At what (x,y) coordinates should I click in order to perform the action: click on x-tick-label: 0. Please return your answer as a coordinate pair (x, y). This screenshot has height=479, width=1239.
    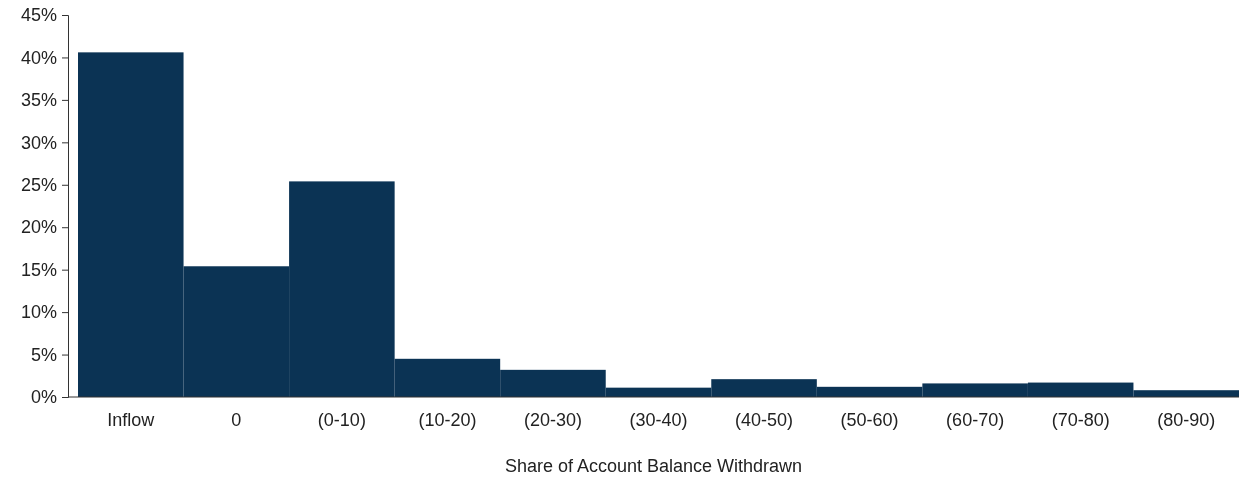
    Looking at the image, I should click on (236, 419).